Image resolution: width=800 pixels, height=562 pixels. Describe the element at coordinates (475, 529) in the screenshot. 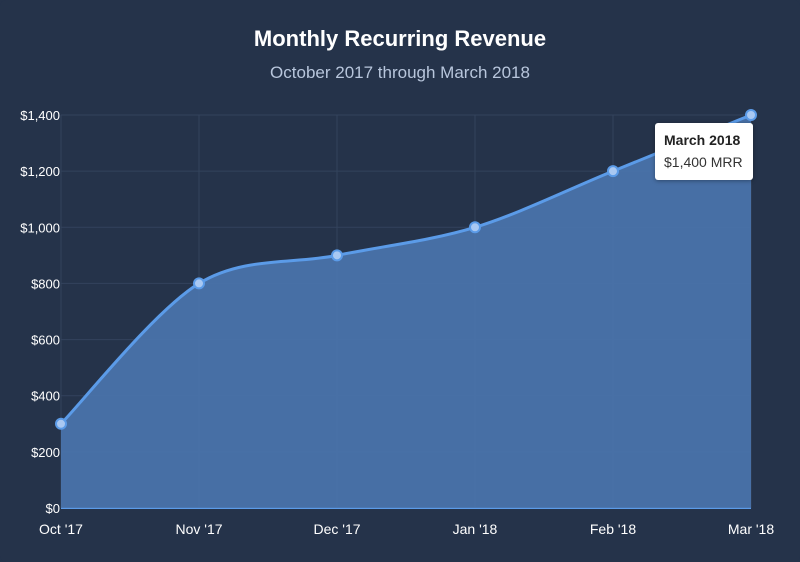

I see `x-tick-label: Jan '18` at that location.